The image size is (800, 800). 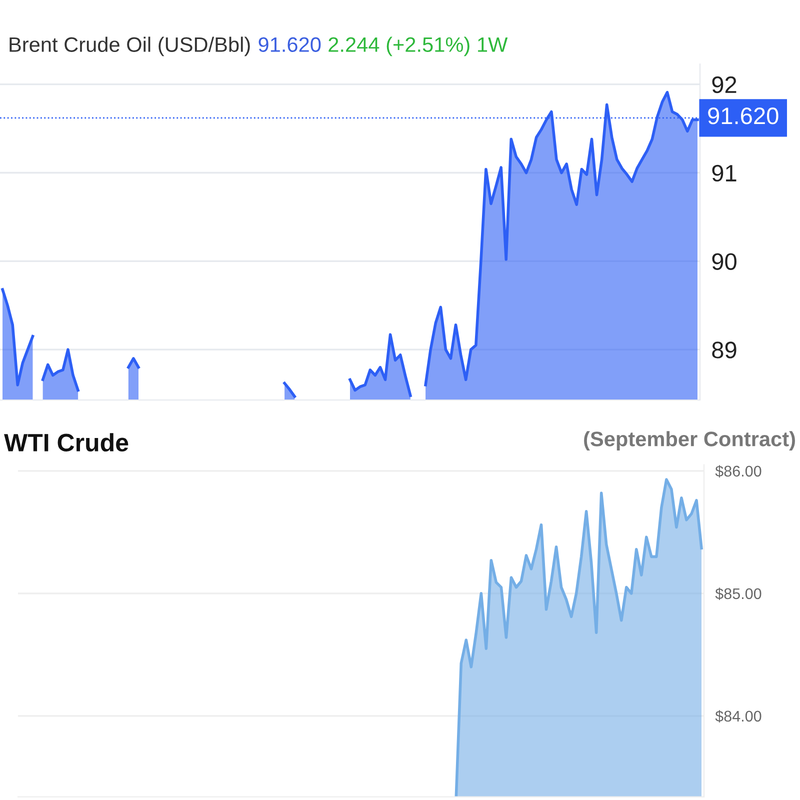 What do you see at coordinates (689, 441) in the screenshot?
I see `chart-subtitle: (September Contract)` at bounding box center [689, 441].